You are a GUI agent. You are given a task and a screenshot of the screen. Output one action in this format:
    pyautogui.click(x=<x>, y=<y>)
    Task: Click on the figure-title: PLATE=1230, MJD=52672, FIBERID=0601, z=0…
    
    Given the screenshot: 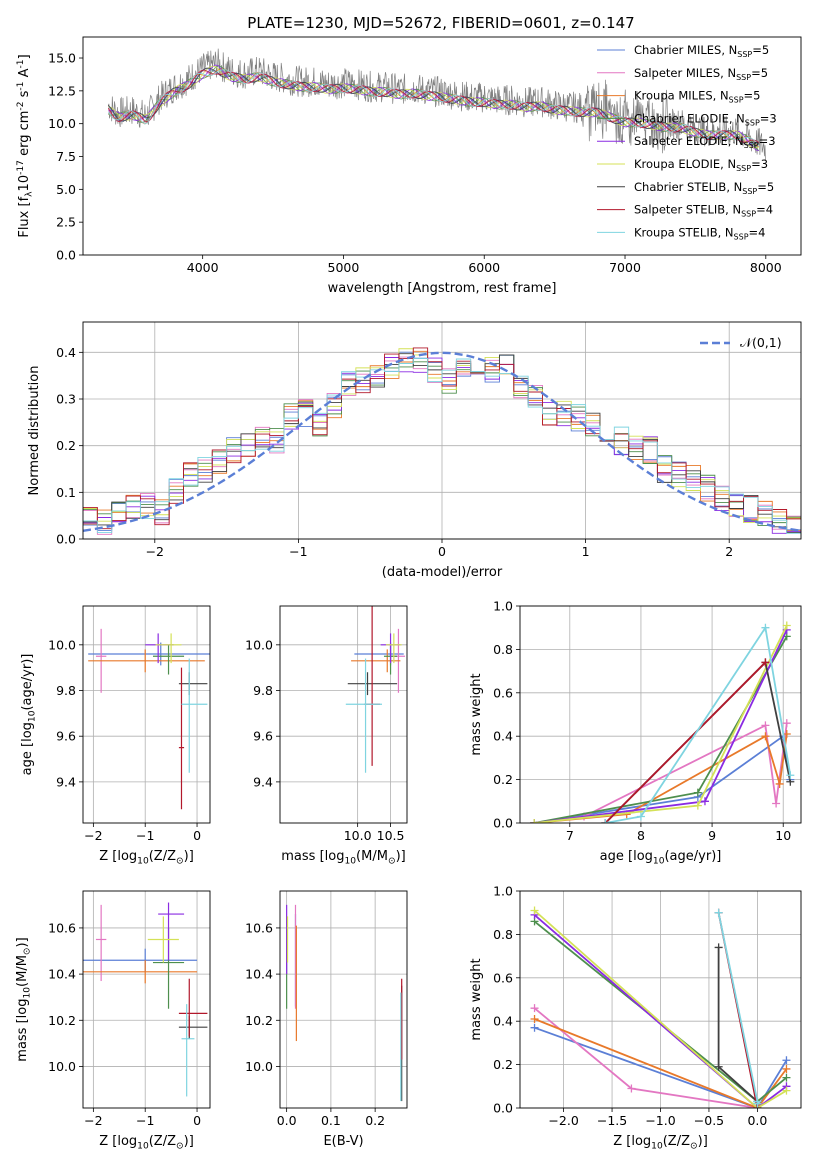 What is the action you would take?
    pyautogui.click(x=440, y=23)
    